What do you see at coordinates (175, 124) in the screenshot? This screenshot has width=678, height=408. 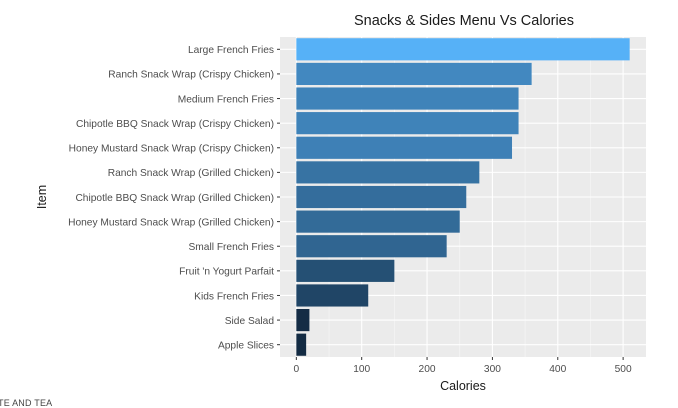 I see `y-tick-label: Chipotle BBQ Snack Wrap (Crispy Chicken)` at bounding box center [175, 124].